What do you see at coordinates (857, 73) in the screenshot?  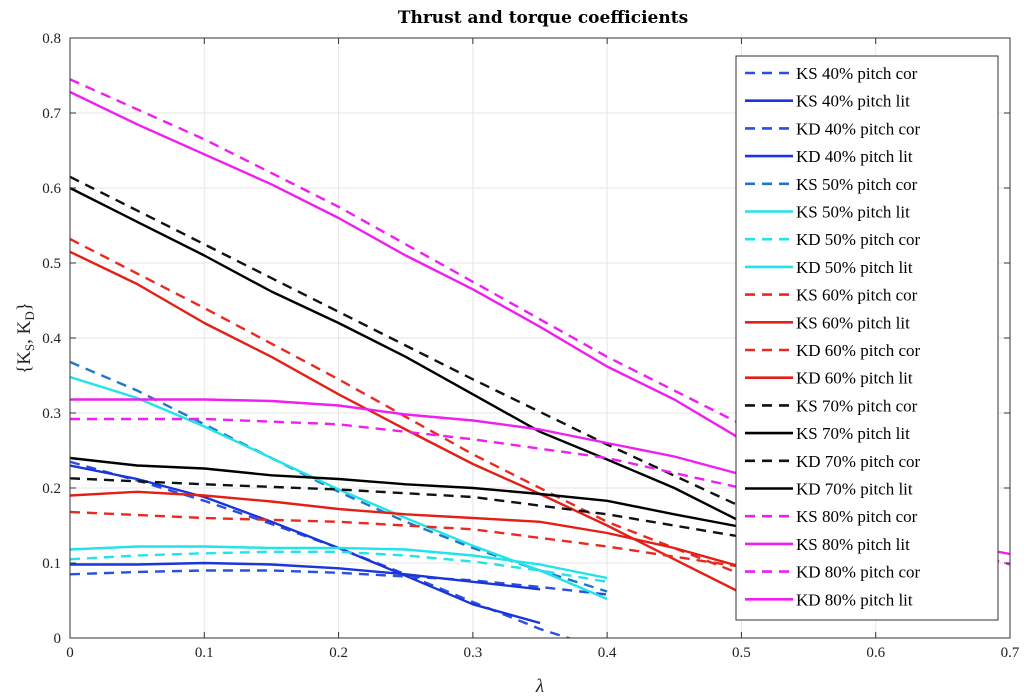 I see `legend-label: KS 40% pitch cor` at bounding box center [857, 73].